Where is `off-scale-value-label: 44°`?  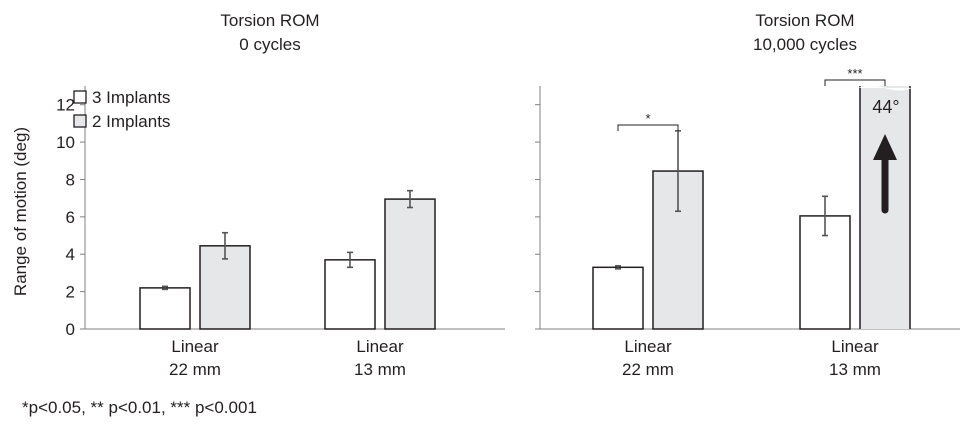 off-scale-value-label: 44° is located at coordinates (885, 107).